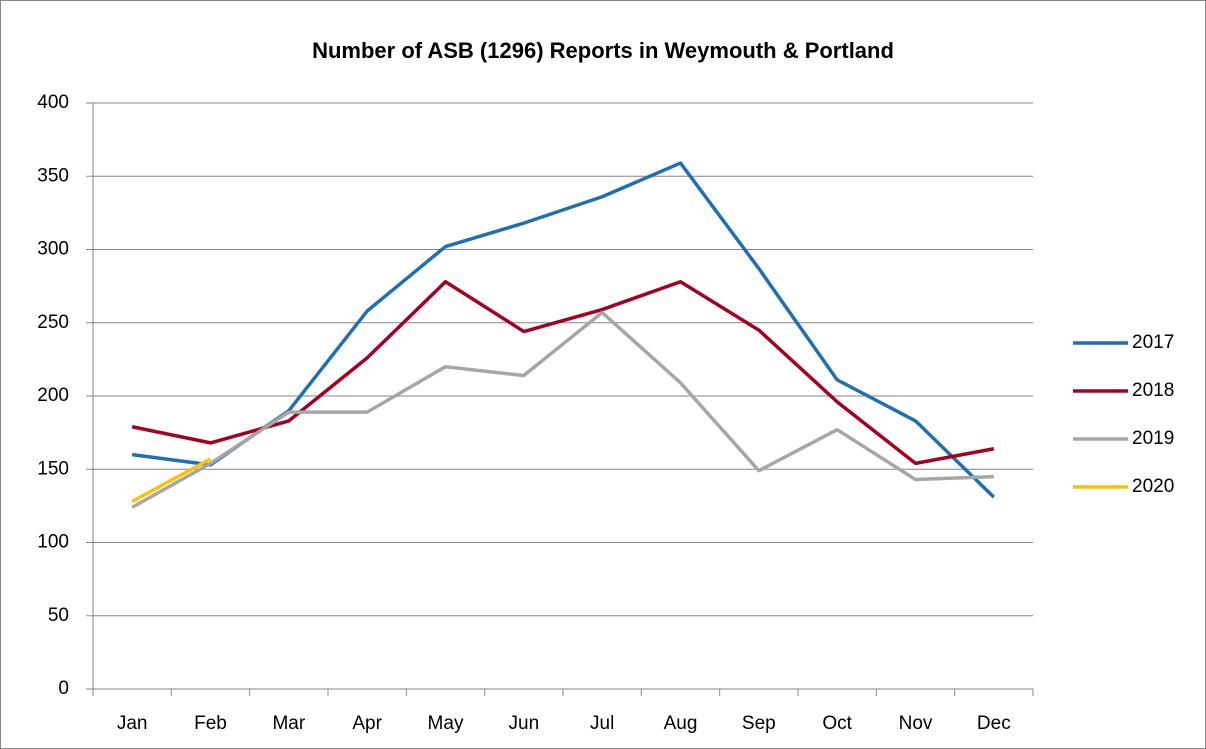 The height and width of the screenshot is (749, 1206). Describe the element at coordinates (1153, 438) in the screenshot. I see `legend-label: 2019` at that location.